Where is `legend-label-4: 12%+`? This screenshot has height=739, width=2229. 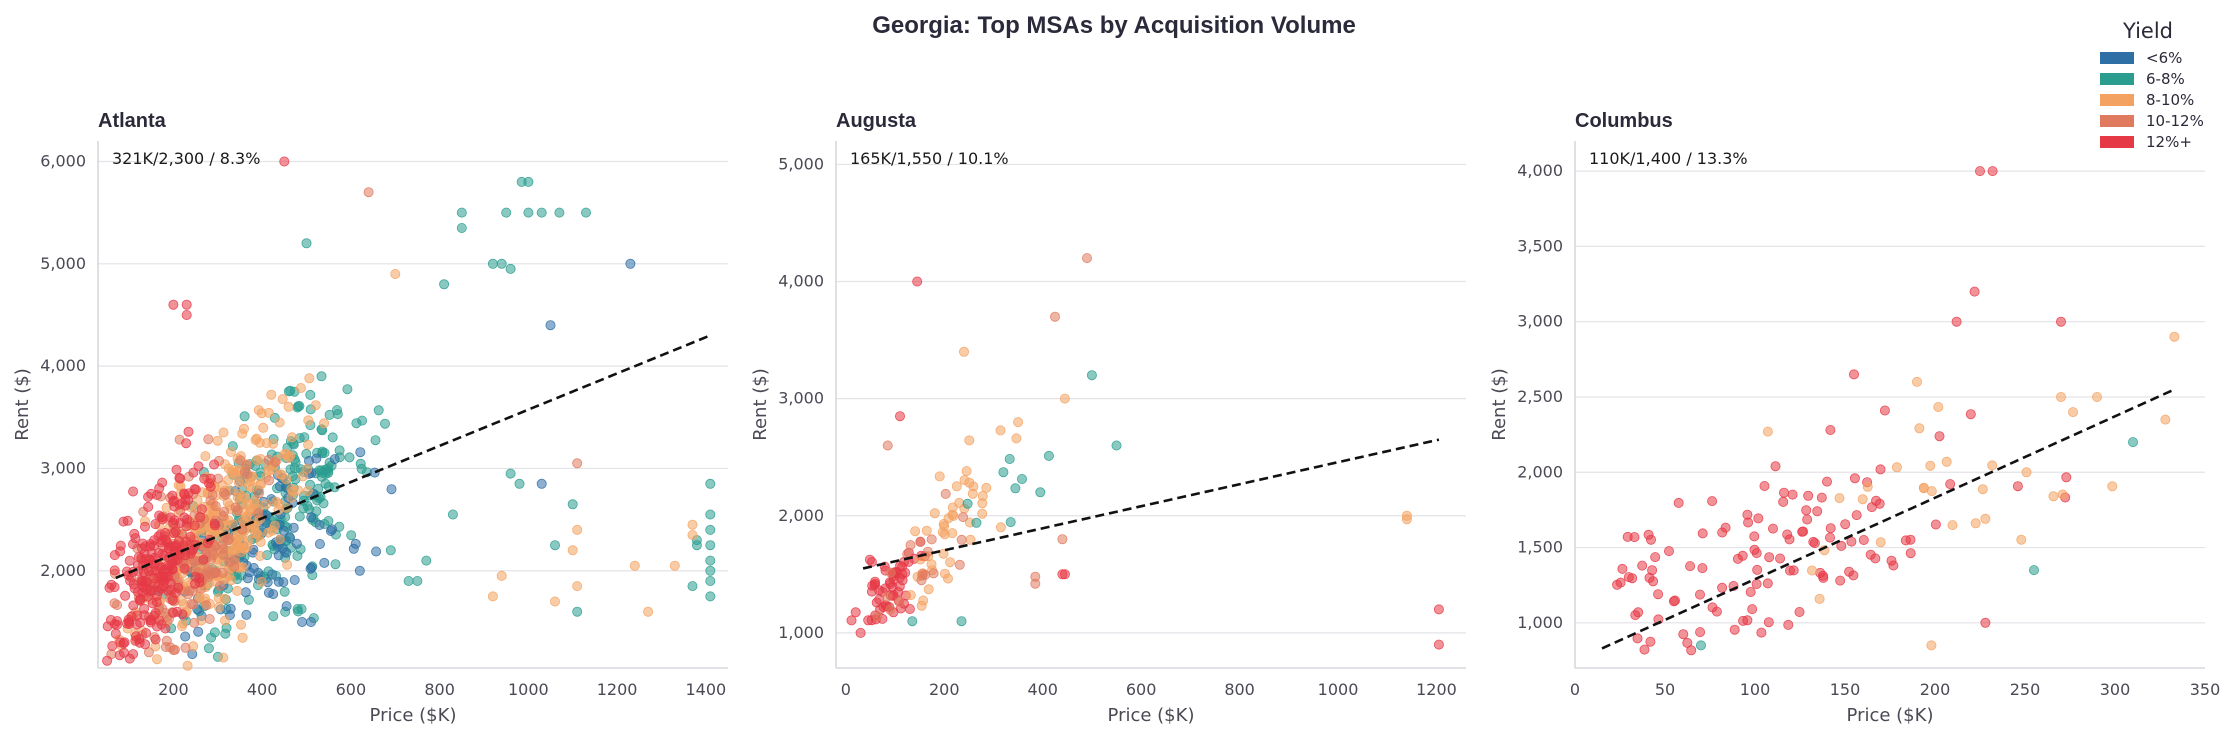
legend-label-4: 12%+ is located at coordinates (2169, 142).